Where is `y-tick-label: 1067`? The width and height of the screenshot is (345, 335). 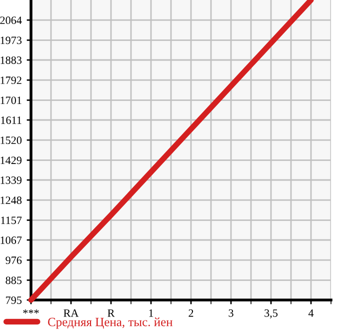
y-tick-label: 1067 is located at coordinates (11, 240).